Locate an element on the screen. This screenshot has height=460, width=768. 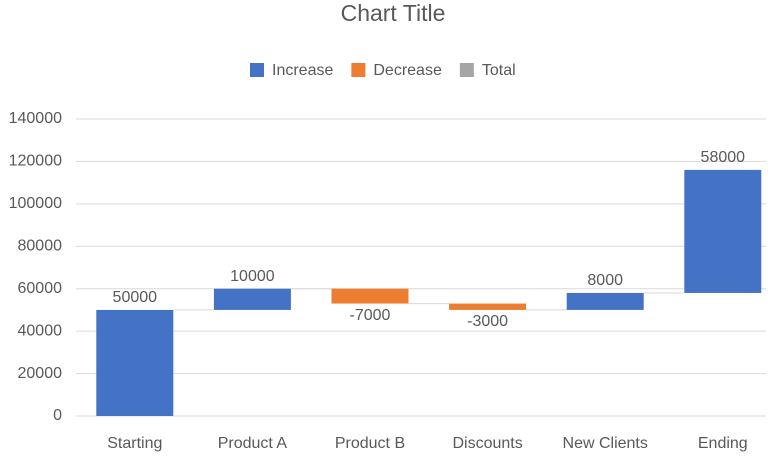
data-label: 8000 is located at coordinates (605, 280).